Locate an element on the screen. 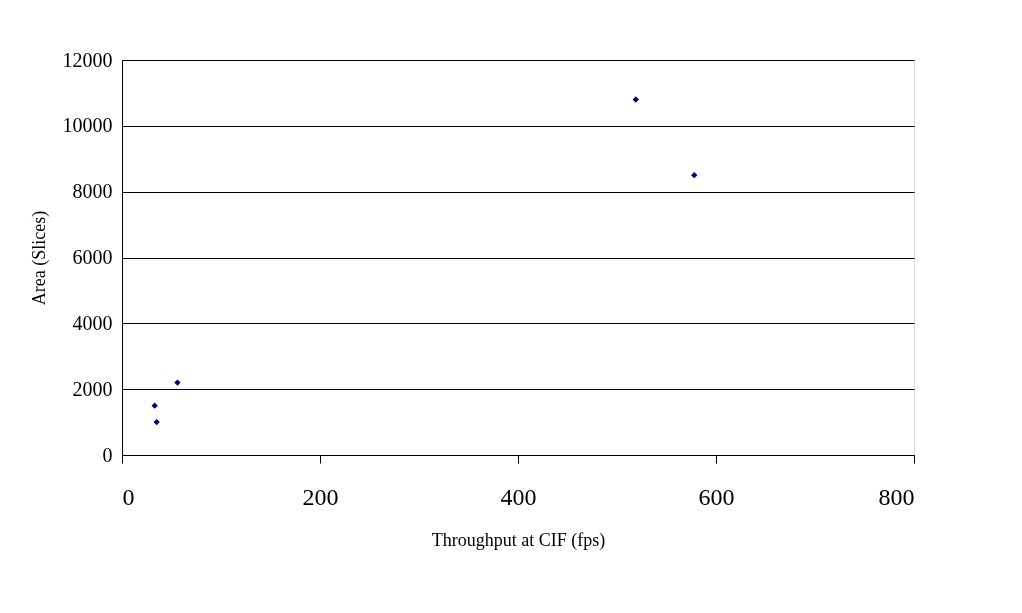 The image size is (1022, 613). x-tick-label: 200 is located at coordinates (320, 496).